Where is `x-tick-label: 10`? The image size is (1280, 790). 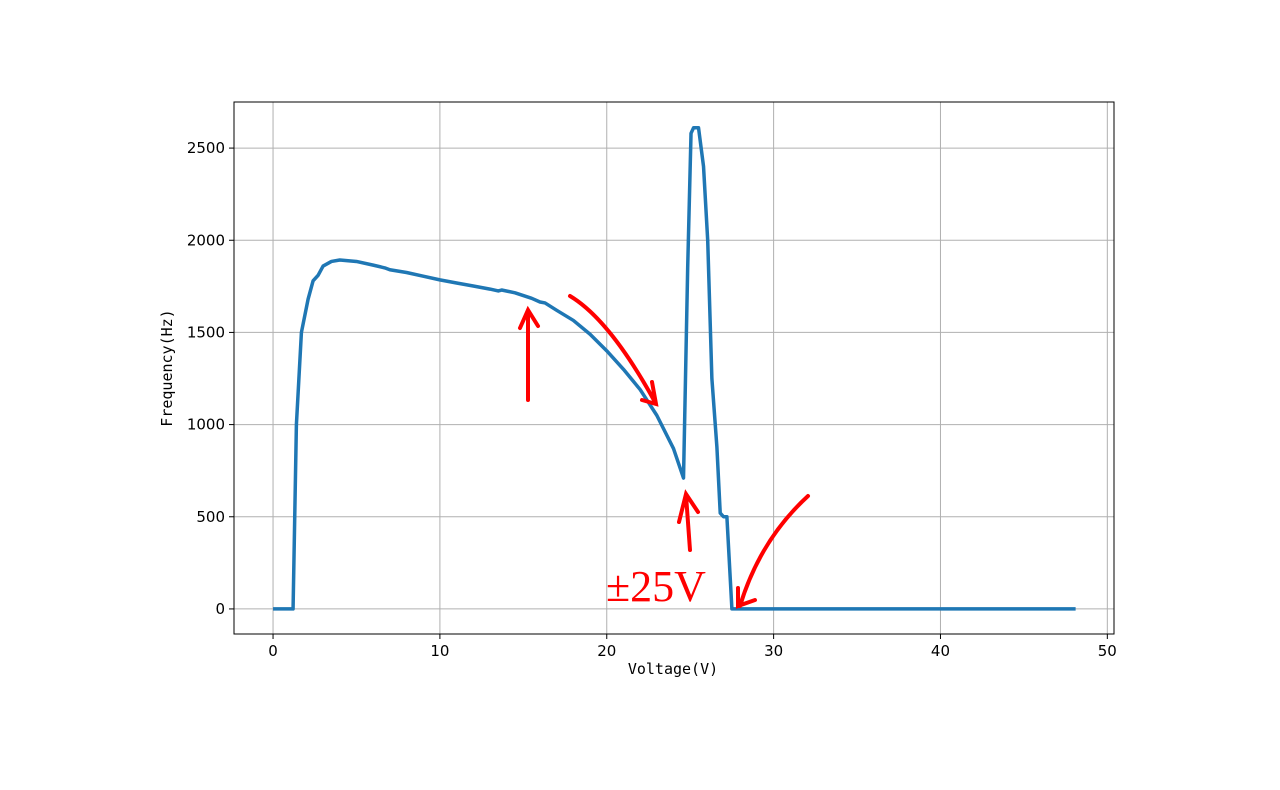 x-tick-label: 10 is located at coordinates (439, 651).